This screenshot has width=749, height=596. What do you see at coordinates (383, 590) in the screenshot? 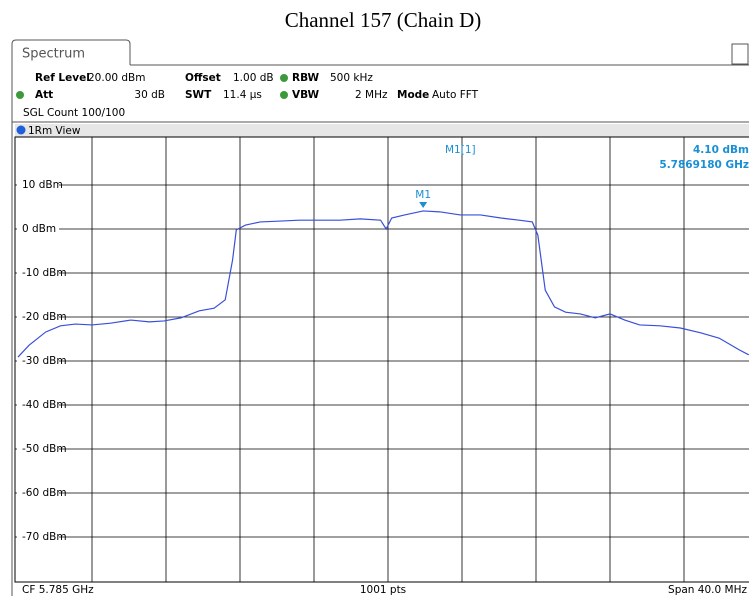
I see `footer-points: 1001 pts` at bounding box center [383, 590].